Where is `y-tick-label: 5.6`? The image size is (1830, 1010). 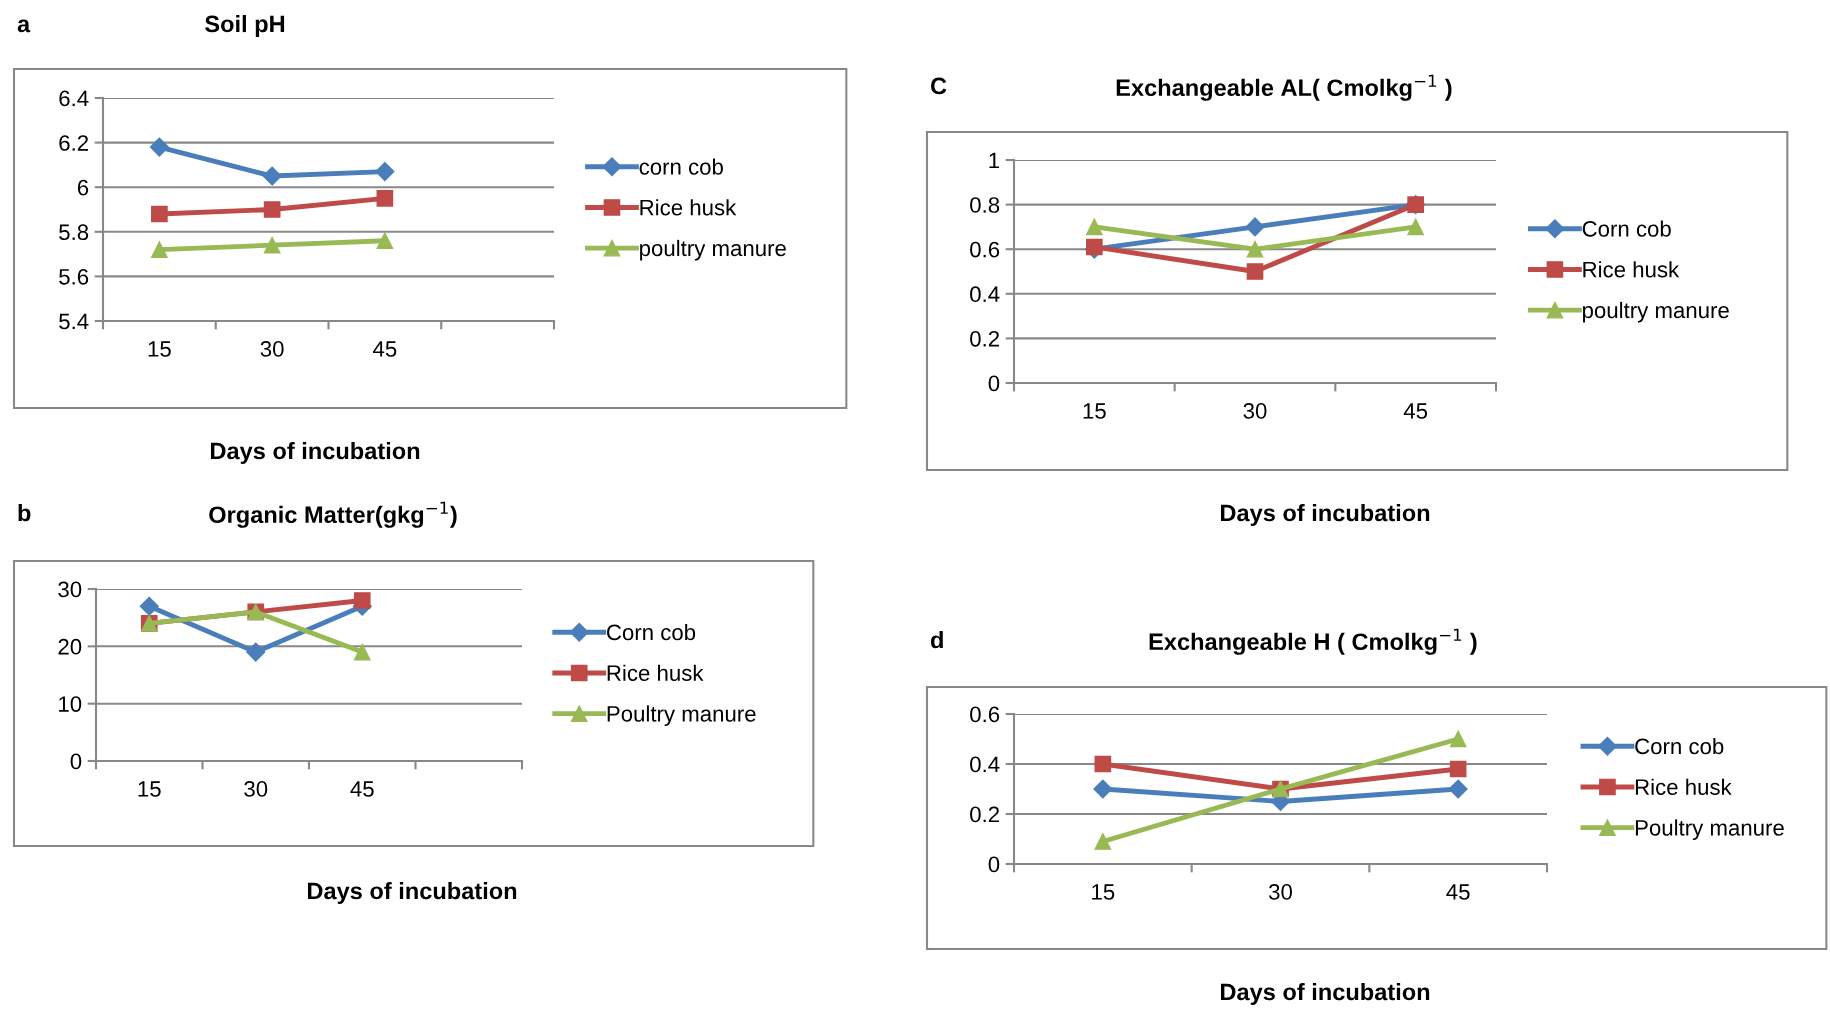 y-tick-label: 5.6 is located at coordinates (74, 276).